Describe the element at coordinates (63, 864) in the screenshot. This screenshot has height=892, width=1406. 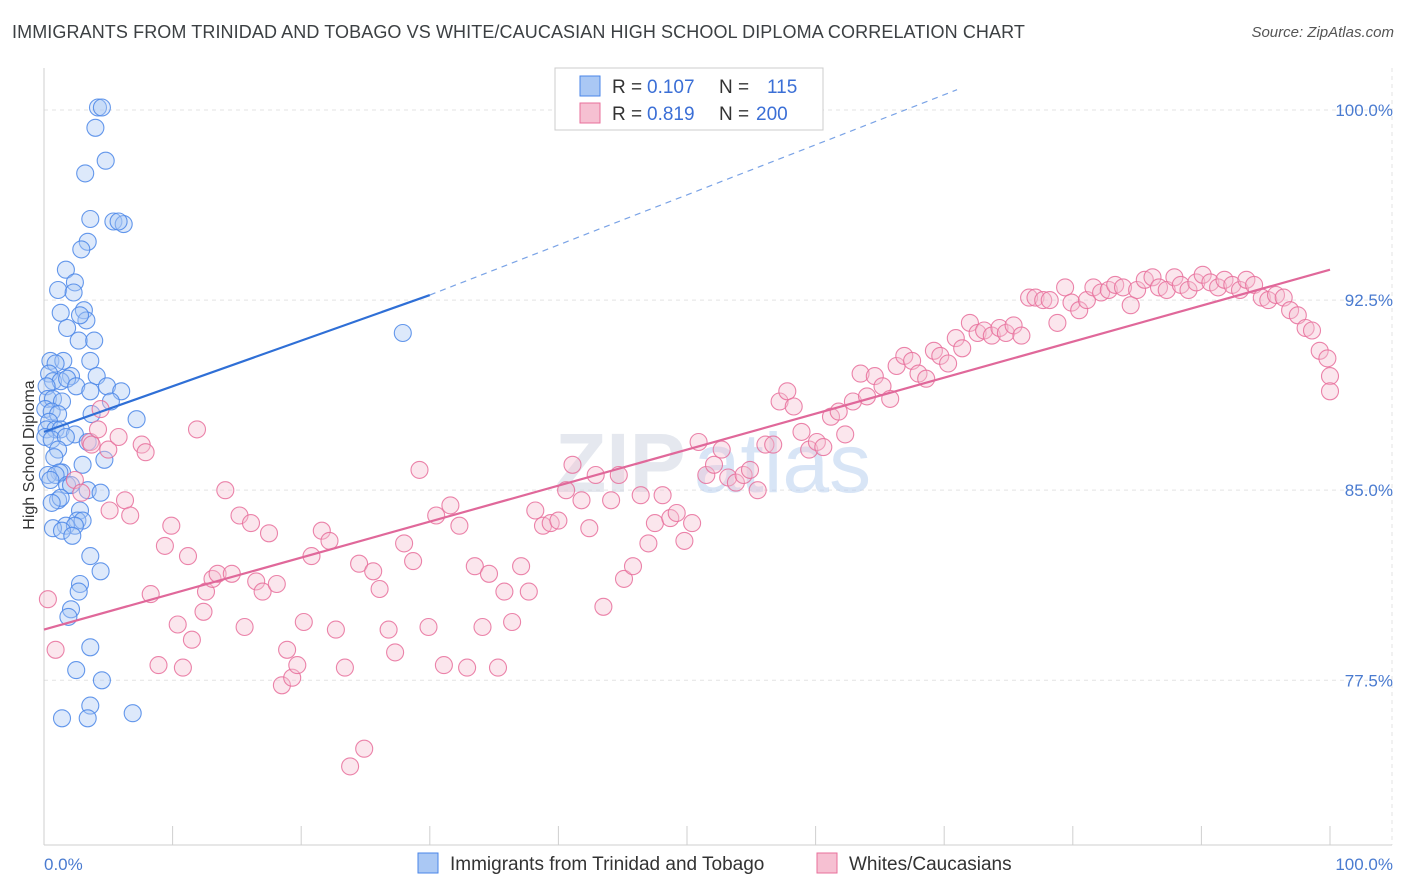
I see `x-tick-label-0: 0.0%` at that location.